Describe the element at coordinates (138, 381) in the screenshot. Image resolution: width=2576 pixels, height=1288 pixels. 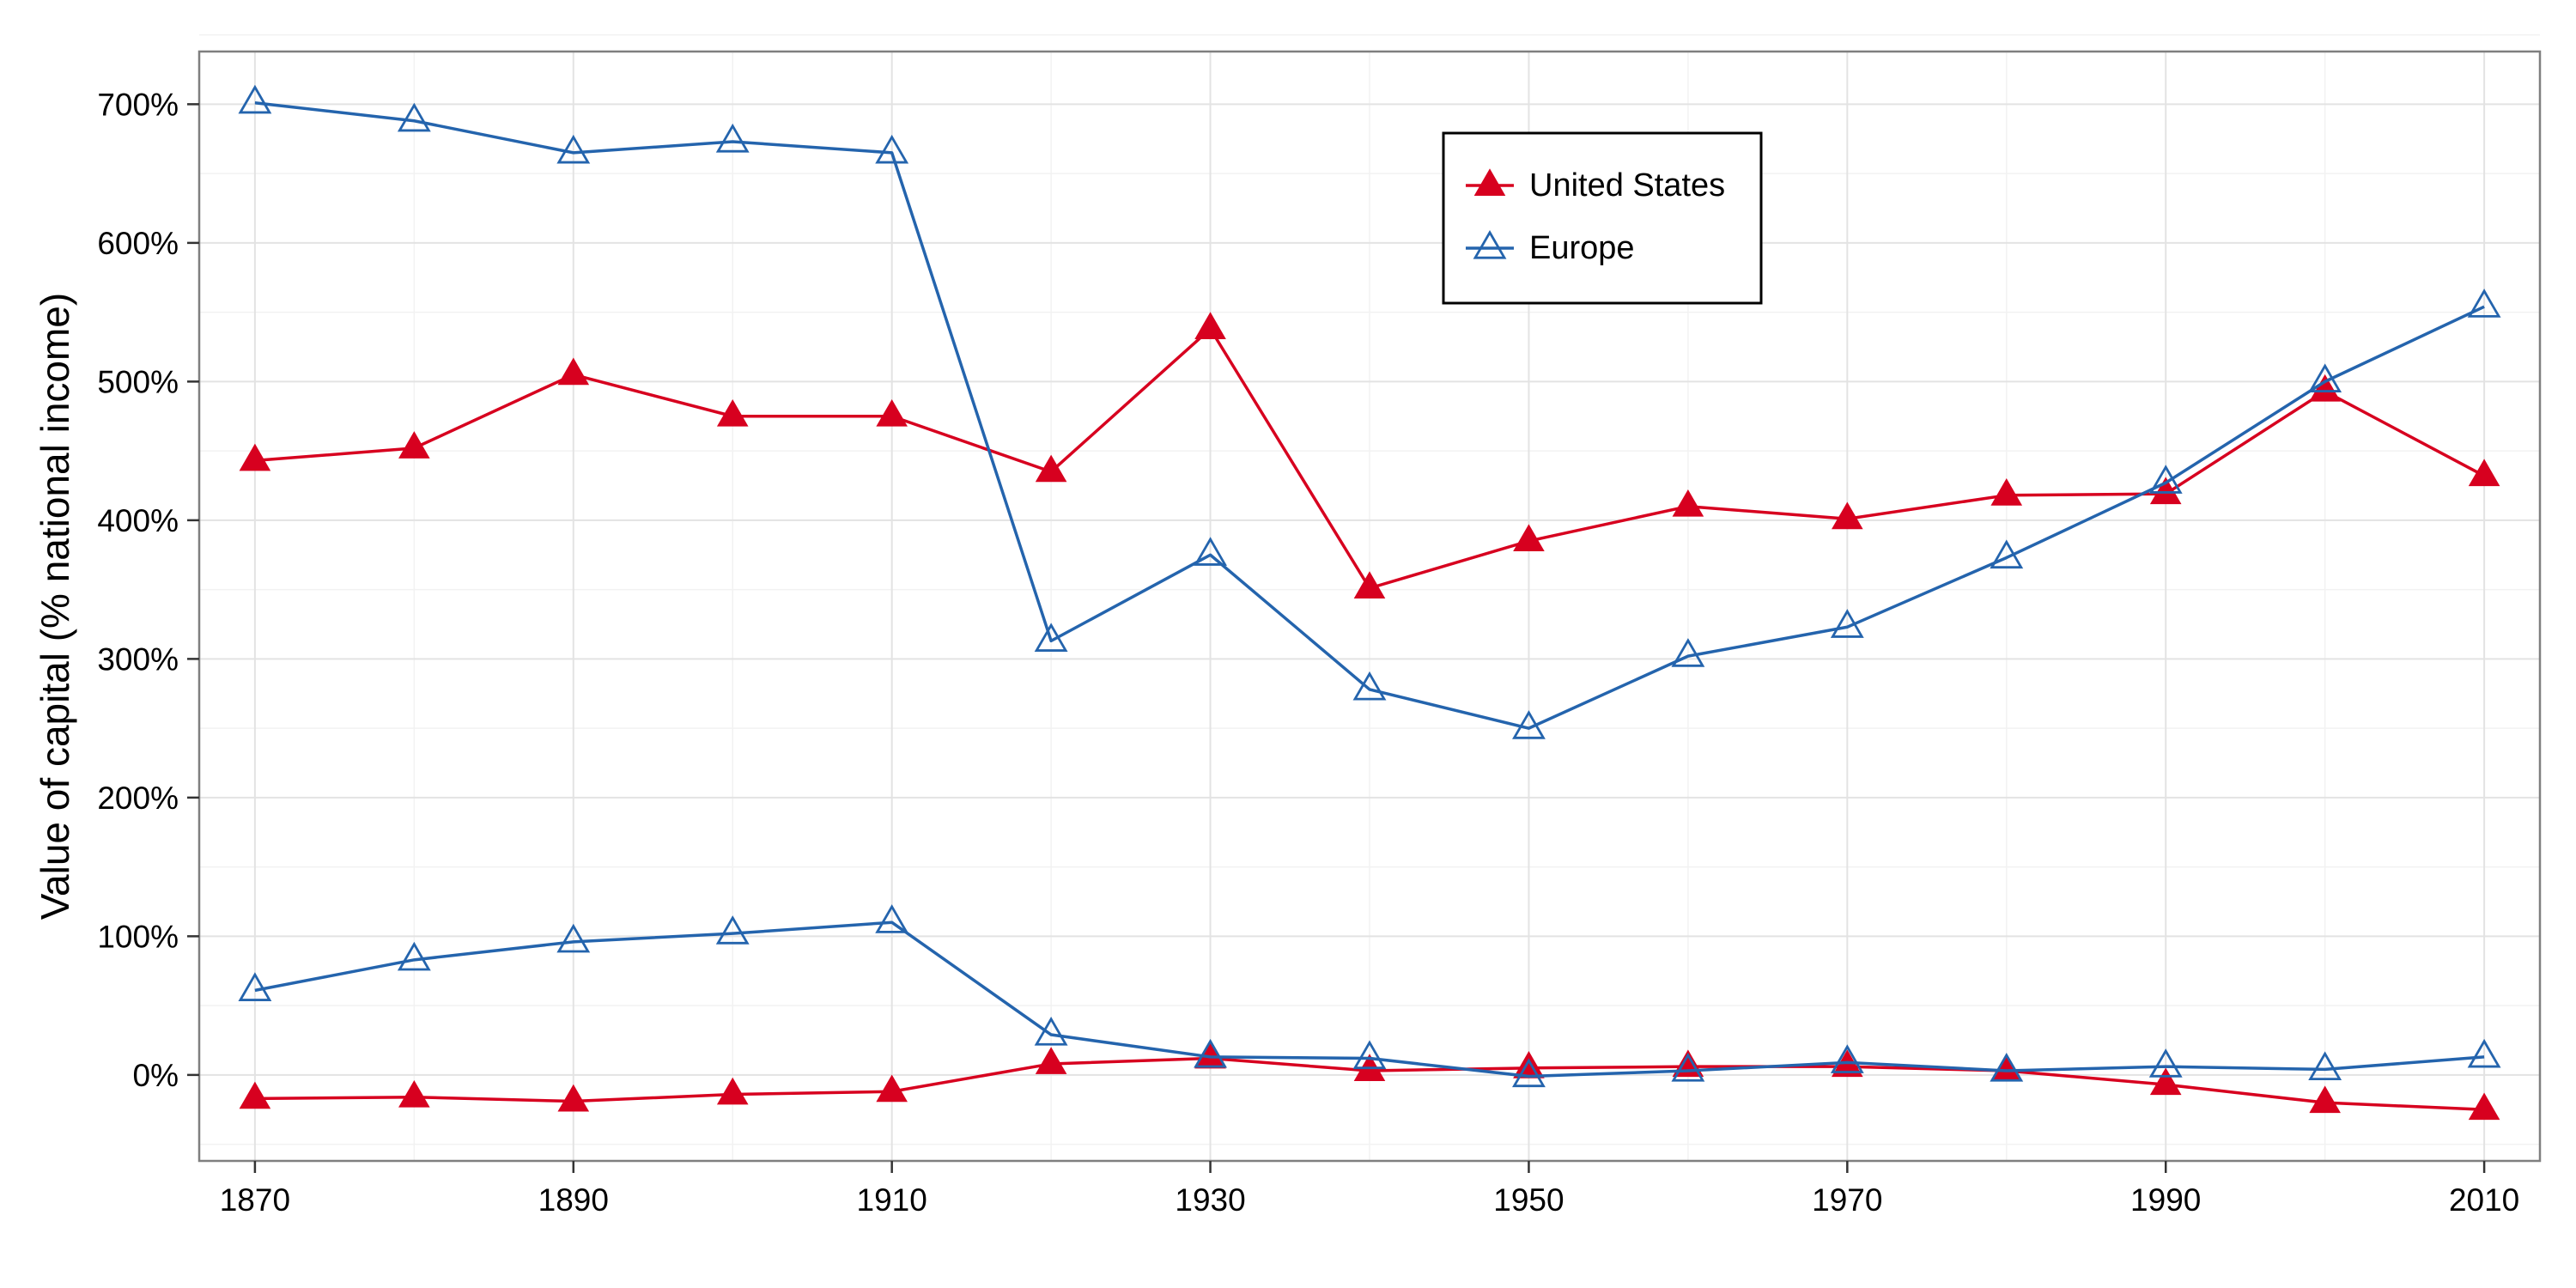
I see `y-tick-label: 500%` at that location.